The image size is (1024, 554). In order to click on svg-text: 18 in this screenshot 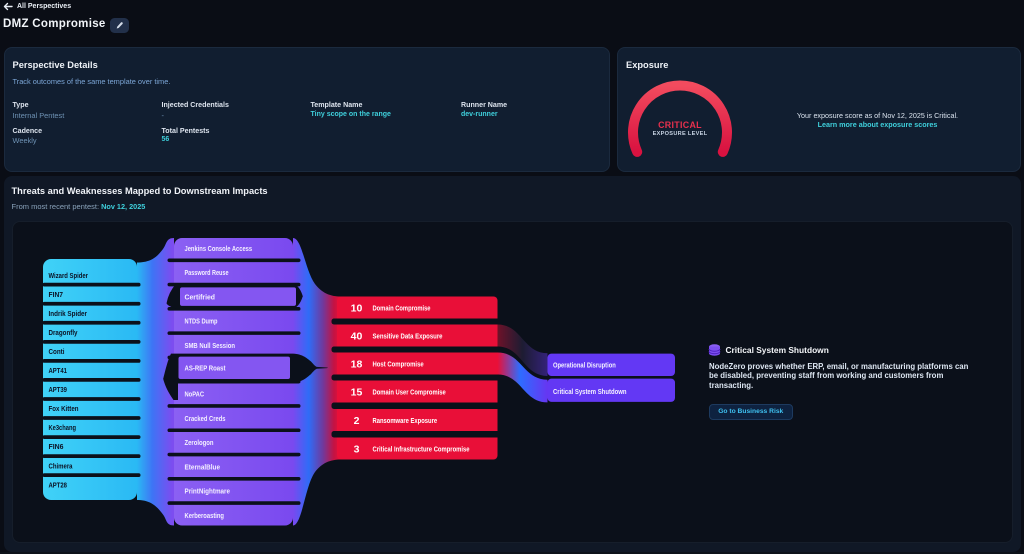, I will do `click(357, 364)`.